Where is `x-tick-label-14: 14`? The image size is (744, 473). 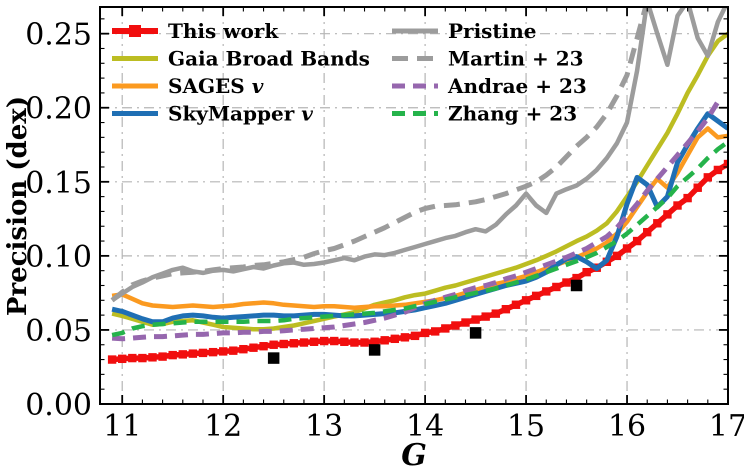
x-tick-label-14: 14 is located at coordinates (425, 426).